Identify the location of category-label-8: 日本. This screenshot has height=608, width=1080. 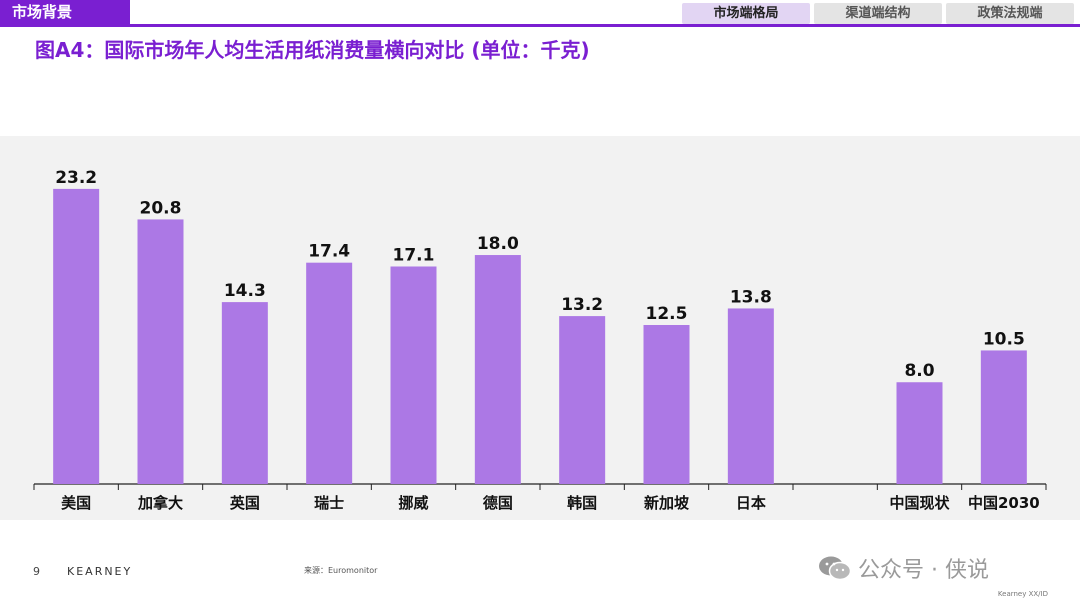
(751, 503).